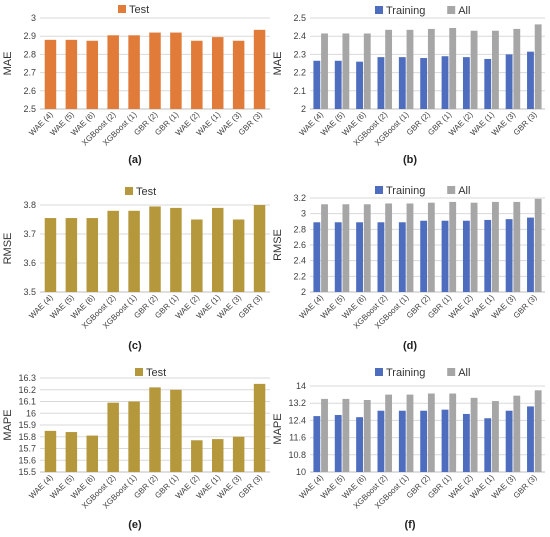  Describe the element at coordinates (464, 373) in the screenshot. I see `legend-label: All` at that location.